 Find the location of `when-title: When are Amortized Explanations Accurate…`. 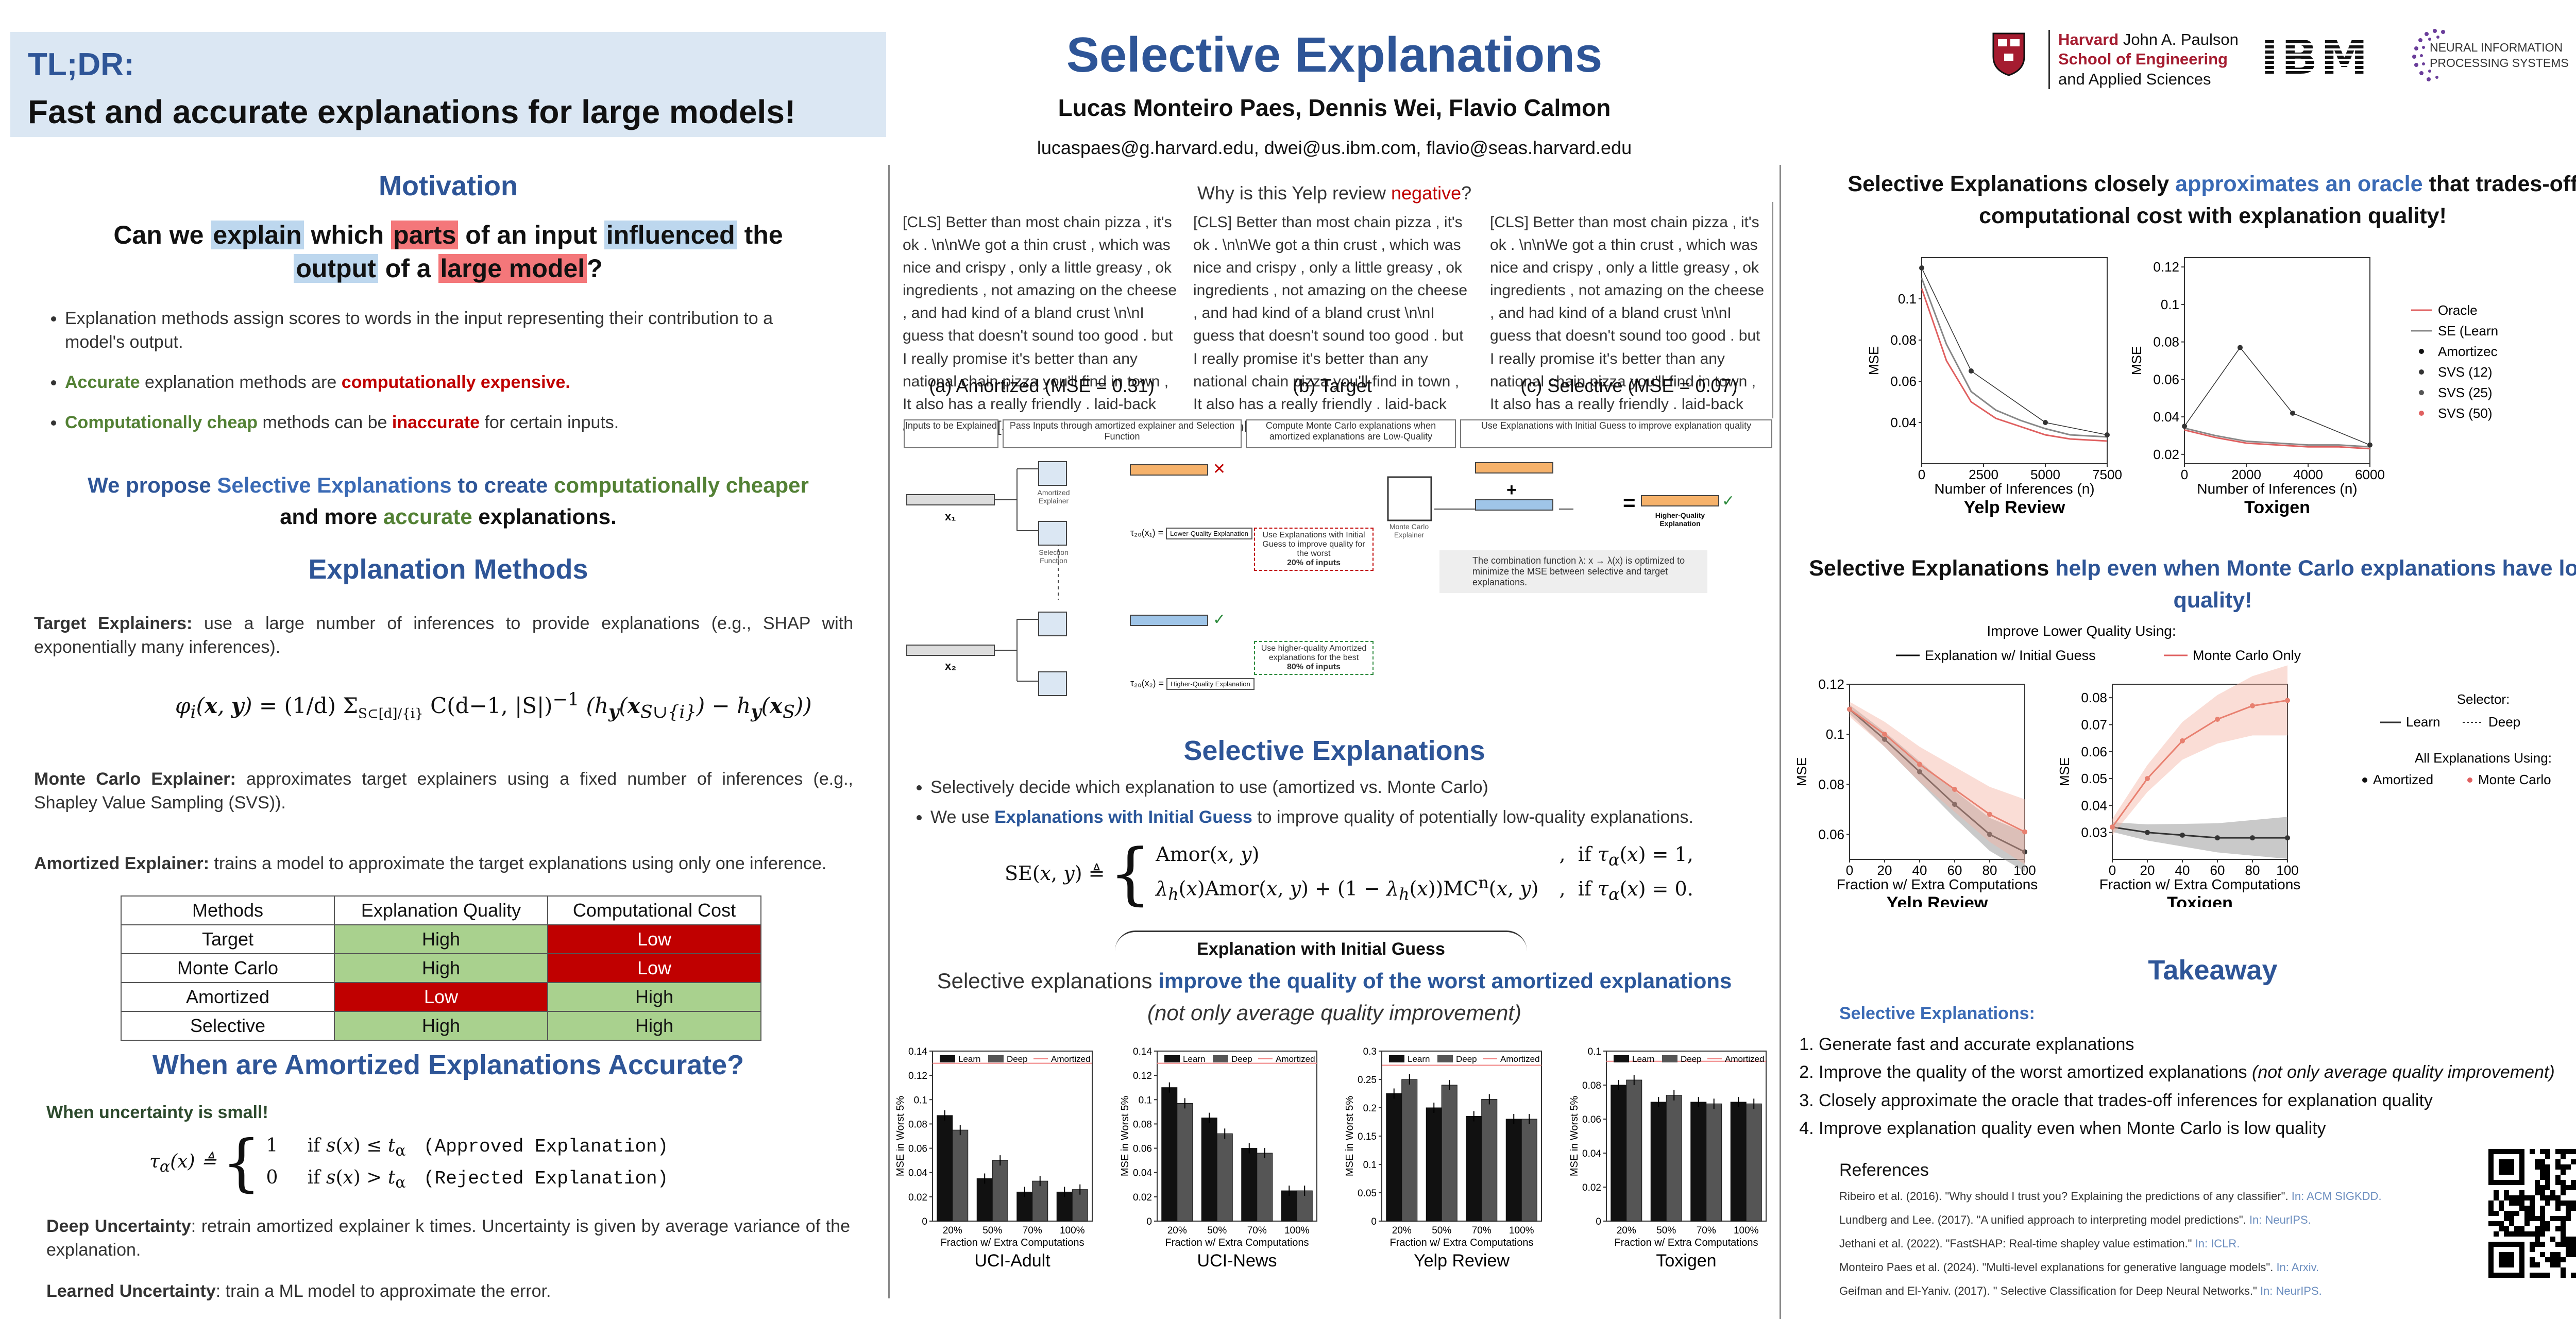

when-title: When are Amortized Explanations Accurate… is located at coordinates (448, 1065).